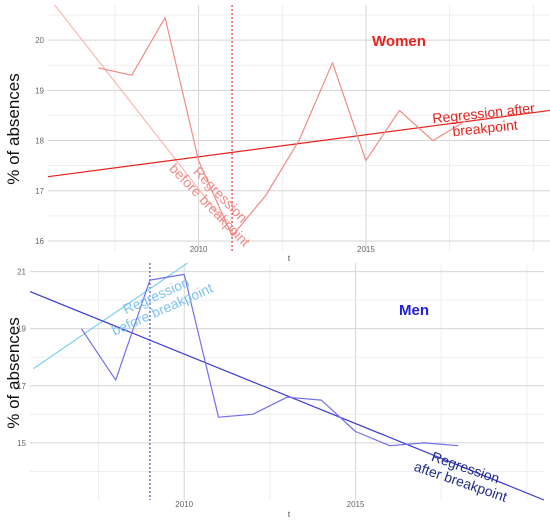 The image size is (550, 523). What do you see at coordinates (399, 41) in the screenshot?
I see `panel-title: Women` at bounding box center [399, 41].